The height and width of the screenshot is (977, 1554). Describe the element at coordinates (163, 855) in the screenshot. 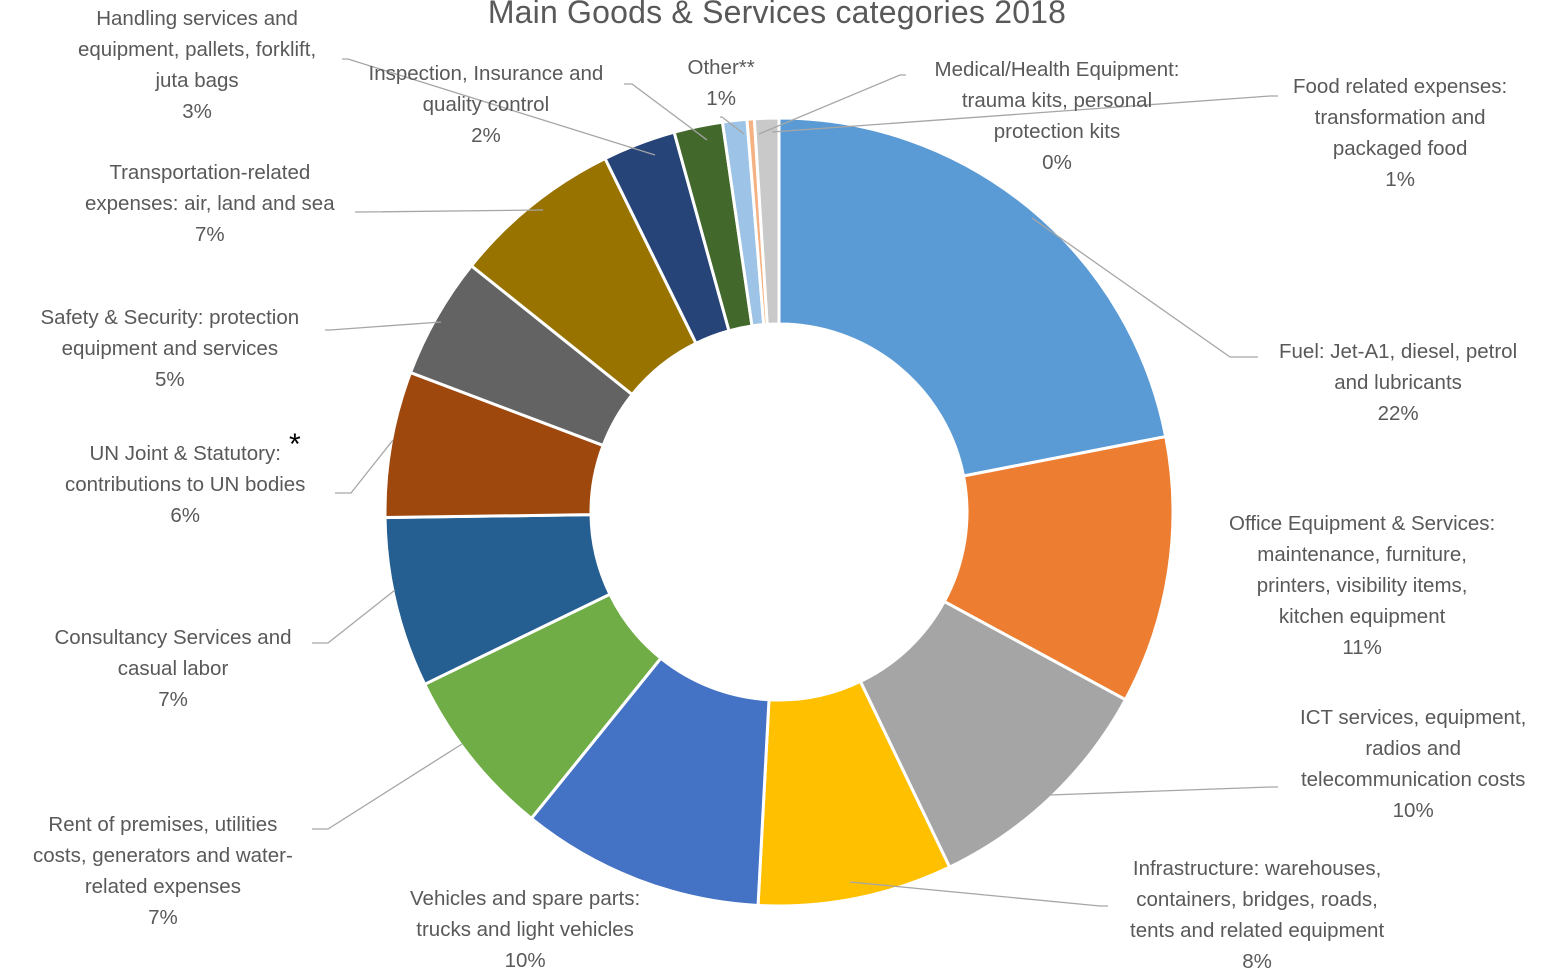

I see `slice-label-text: costs, generators and water-` at that location.